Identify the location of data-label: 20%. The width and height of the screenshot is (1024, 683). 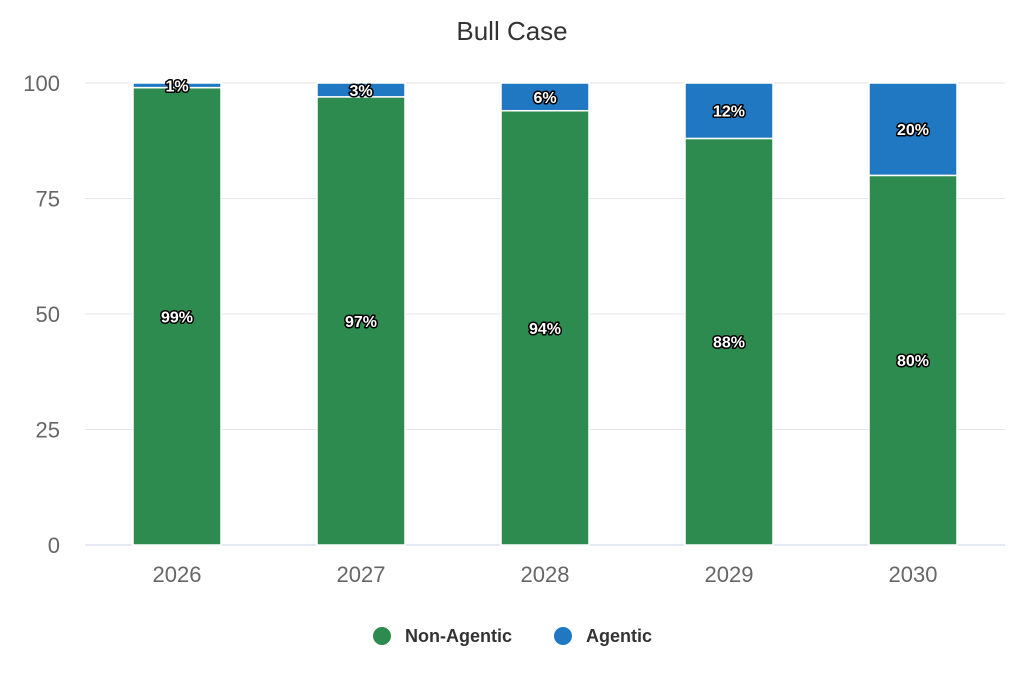
(913, 130).